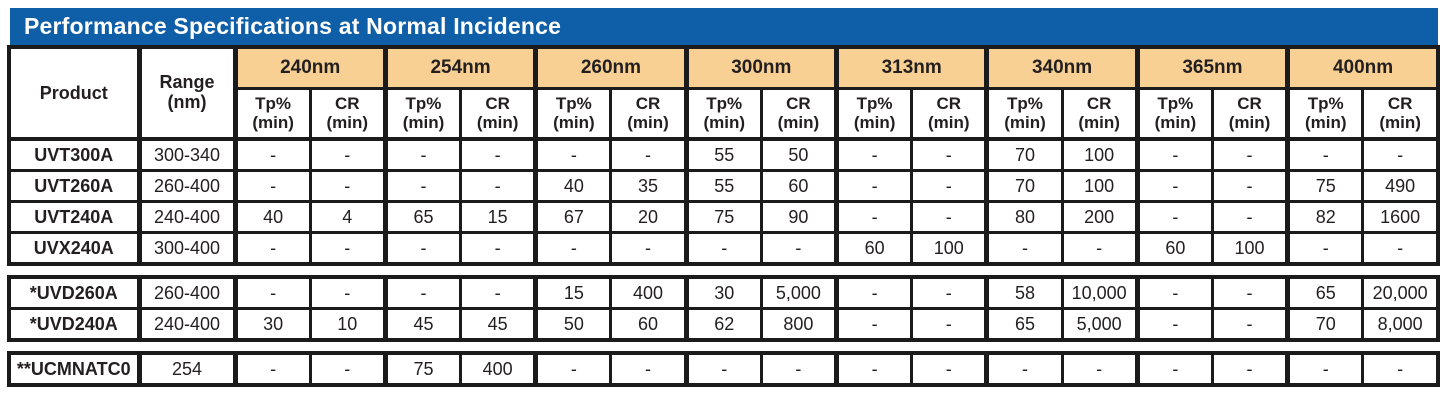  I want to click on range-cell: 300-400, so click(187, 248).